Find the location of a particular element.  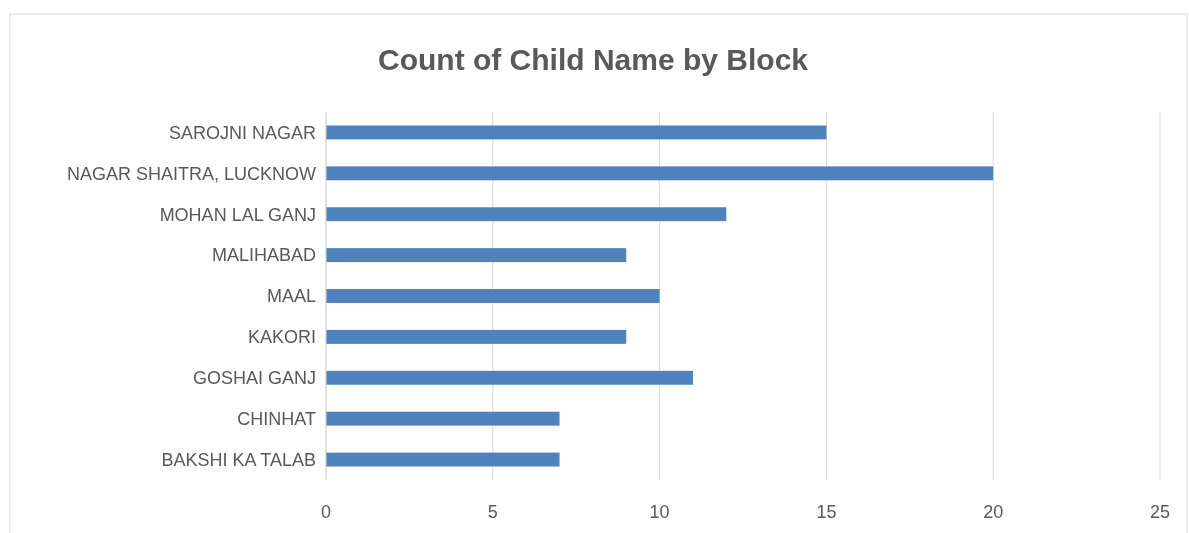

x-tick-label: 15 is located at coordinates (826, 512).